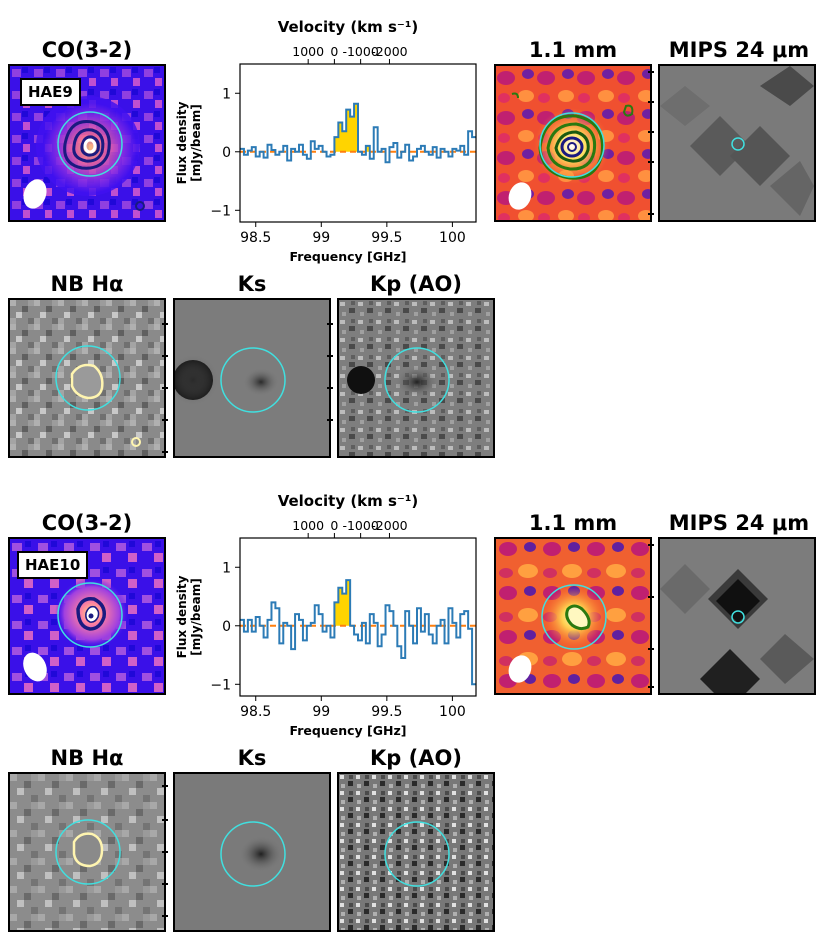 Image resolution: width=830 pixels, height=947 pixels. I want to click on co-map-panel: HAE9, so click(87, 143).